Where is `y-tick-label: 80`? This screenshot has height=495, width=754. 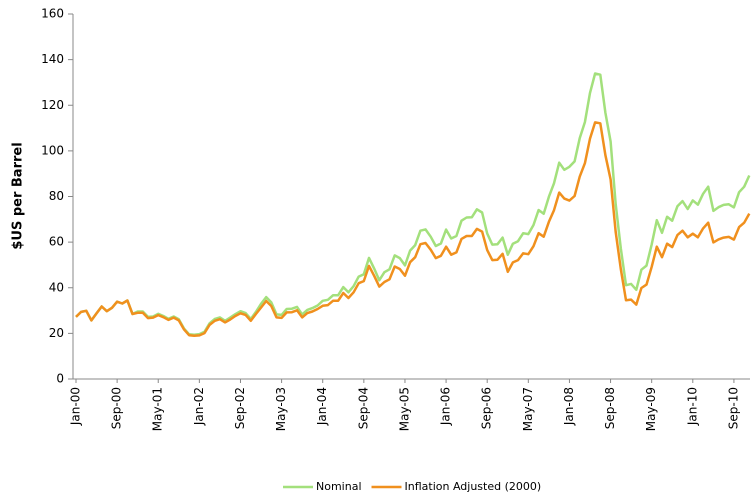
y-tick-label: 80 is located at coordinates (56, 196).